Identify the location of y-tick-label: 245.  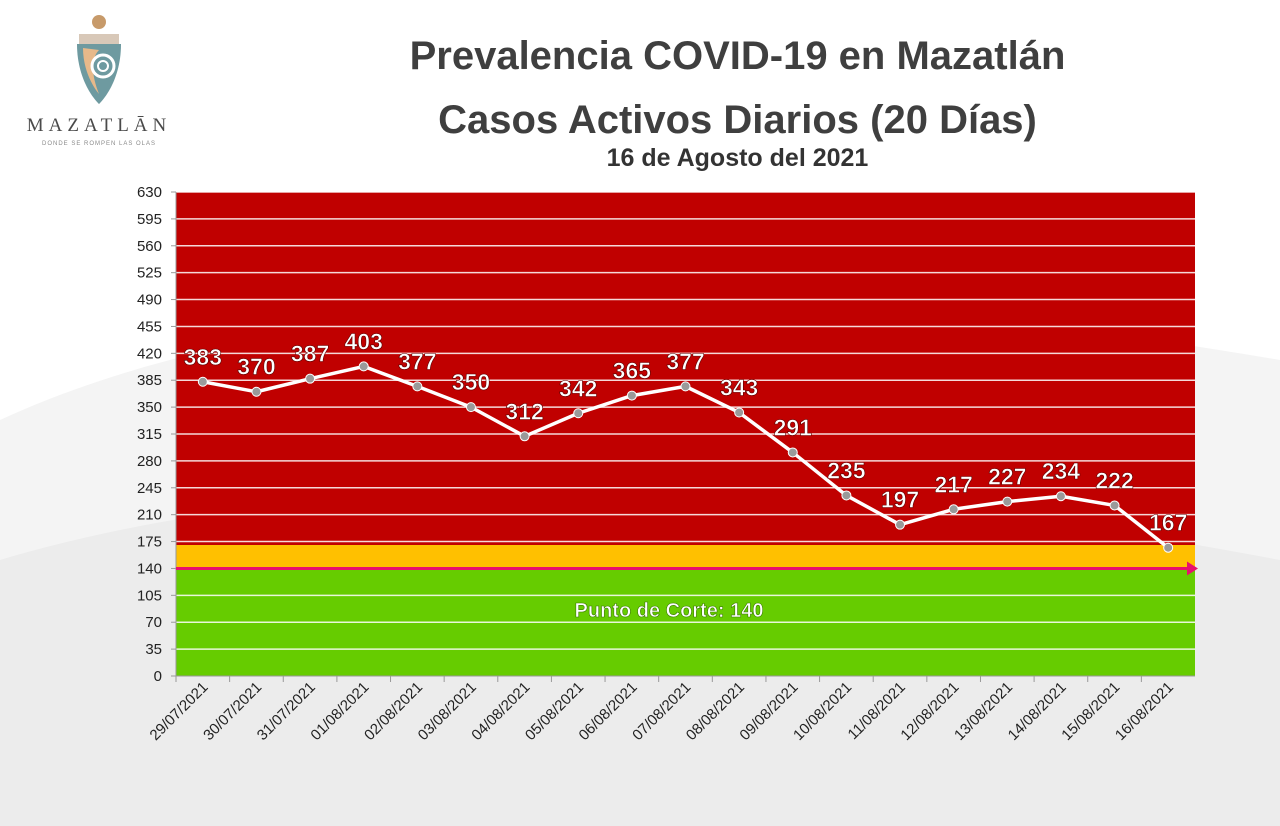
(149, 488).